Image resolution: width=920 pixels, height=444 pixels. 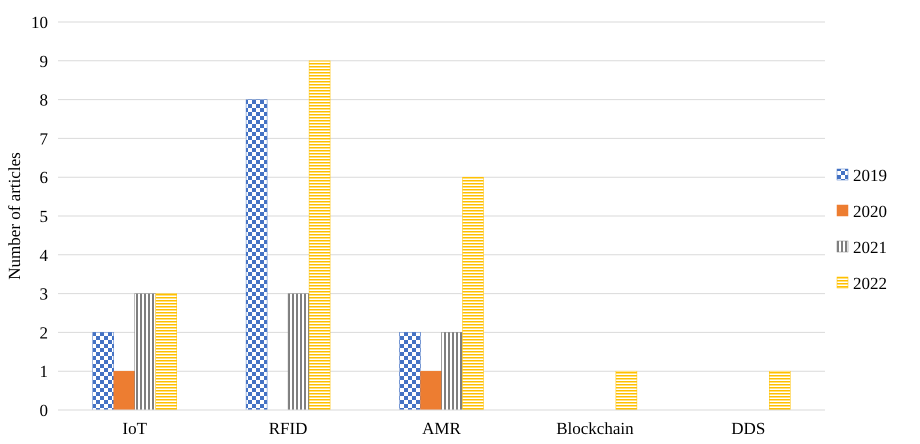 What do you see at coordinates (870, 247) in the screenshot?
I see `legend-label: 2021` at bounding box center [870, 247].